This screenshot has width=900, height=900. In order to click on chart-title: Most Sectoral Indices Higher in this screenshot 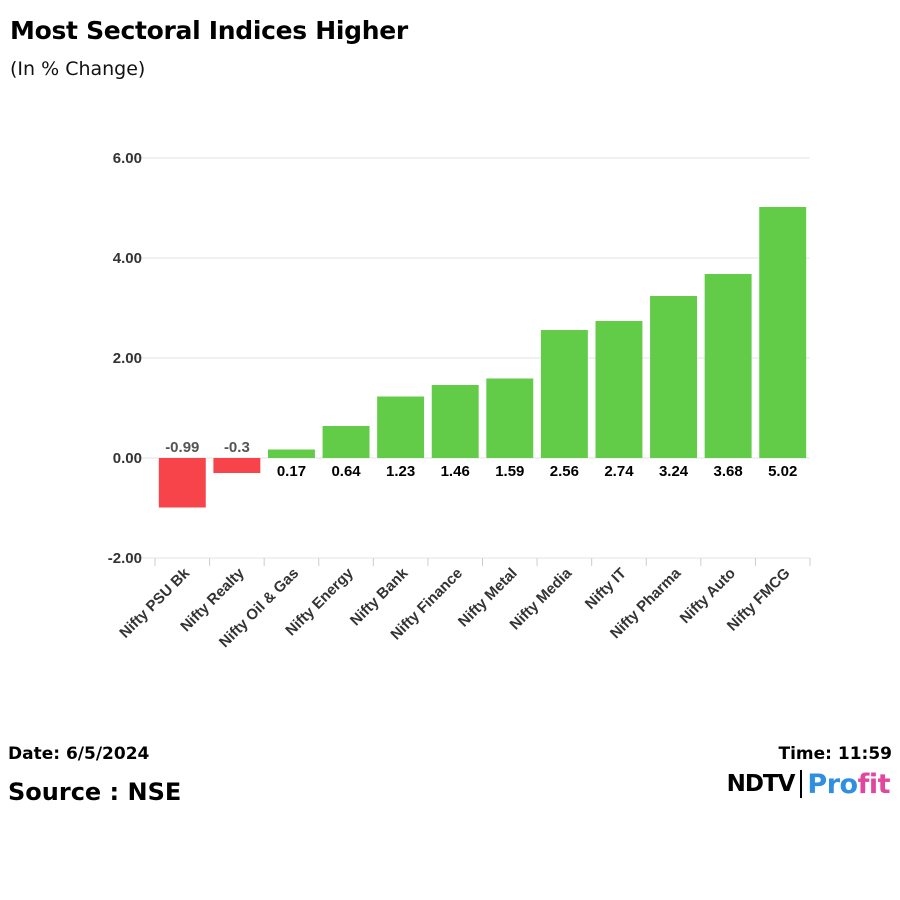, I will do `click(209, 30)`.